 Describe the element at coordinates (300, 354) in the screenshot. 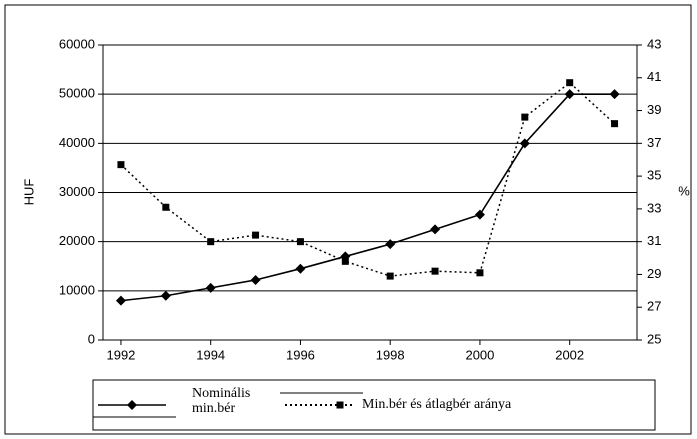

I see `x-tick-label: 1996` at that location.